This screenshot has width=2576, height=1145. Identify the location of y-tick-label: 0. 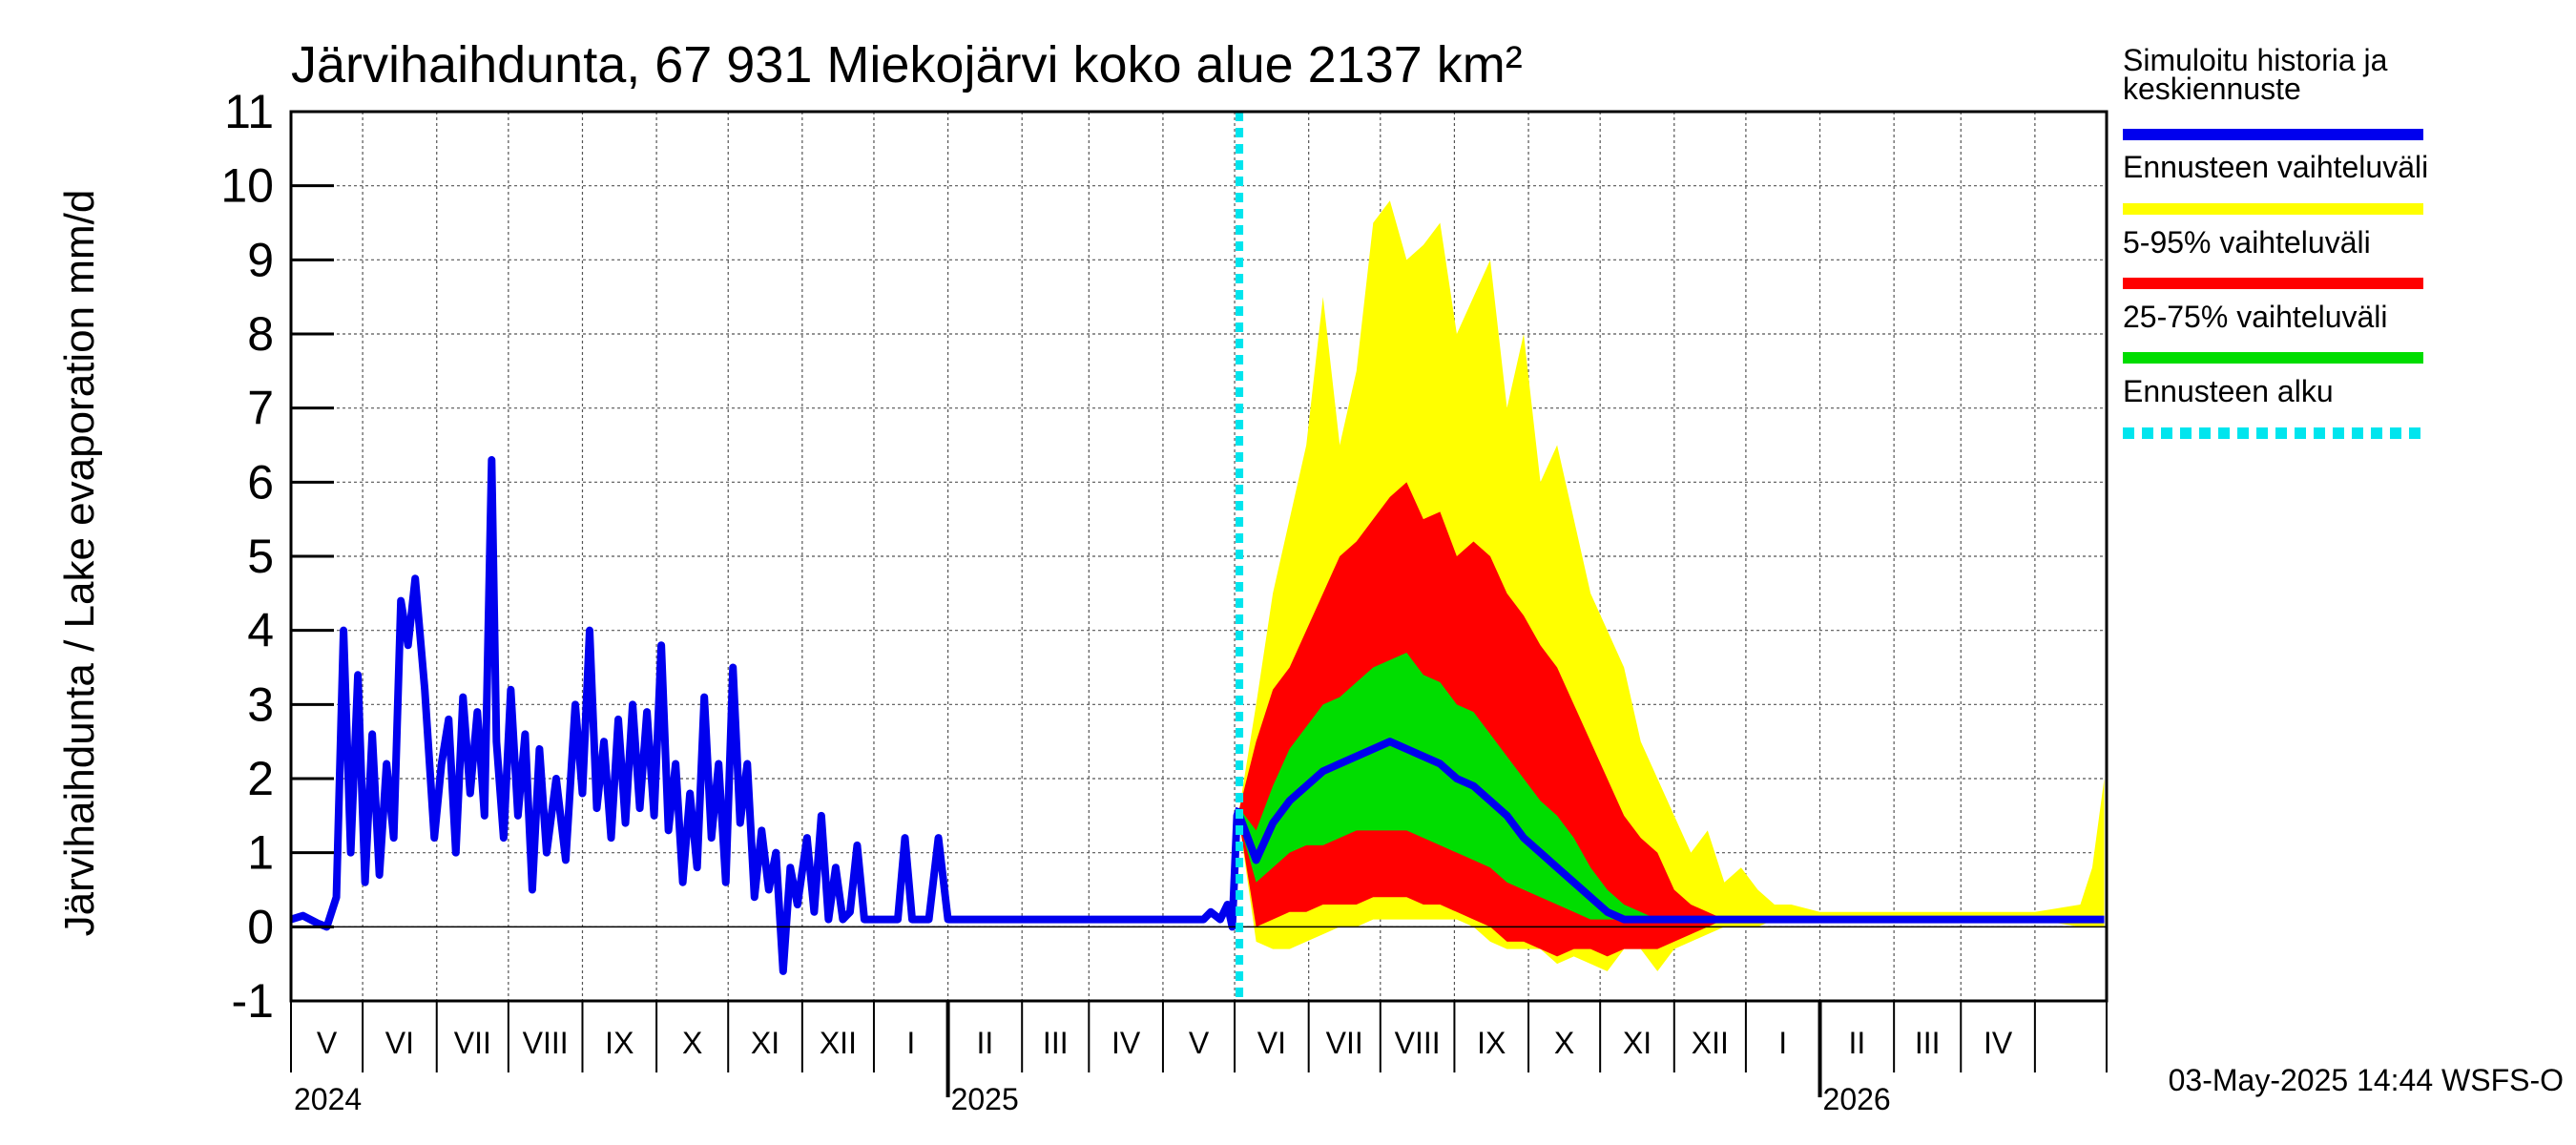
(260, 927).